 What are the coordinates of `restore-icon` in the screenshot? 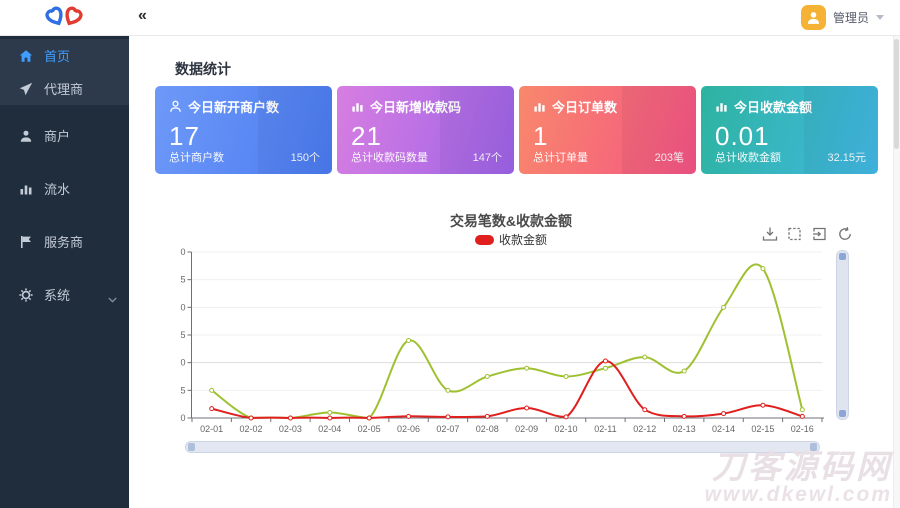 It's located at (845, 234).